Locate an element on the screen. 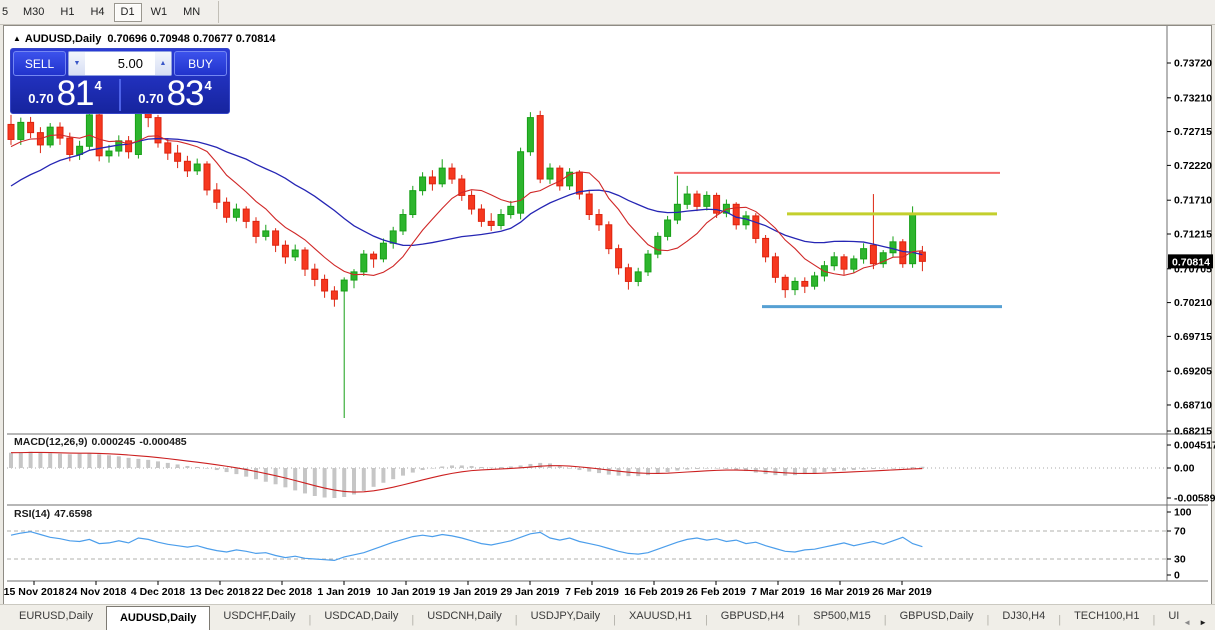 This screenshot has height=630, width=1215. timeframe-button-m30: M30 is located at coordinates (33, 12).